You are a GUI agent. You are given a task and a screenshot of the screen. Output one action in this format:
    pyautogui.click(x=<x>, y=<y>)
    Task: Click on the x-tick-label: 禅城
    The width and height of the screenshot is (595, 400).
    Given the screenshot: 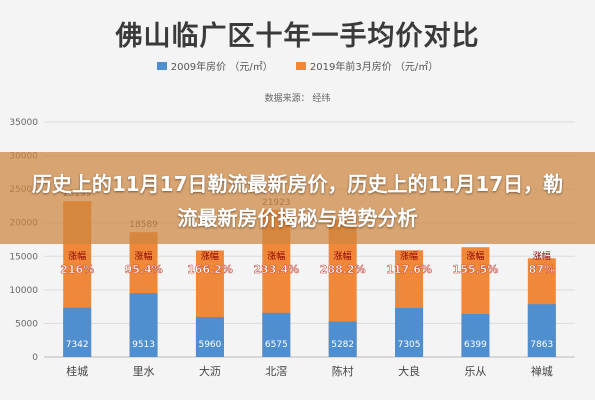 What is the action you would take?
    pyautogui.click(x=542, y=371)
    